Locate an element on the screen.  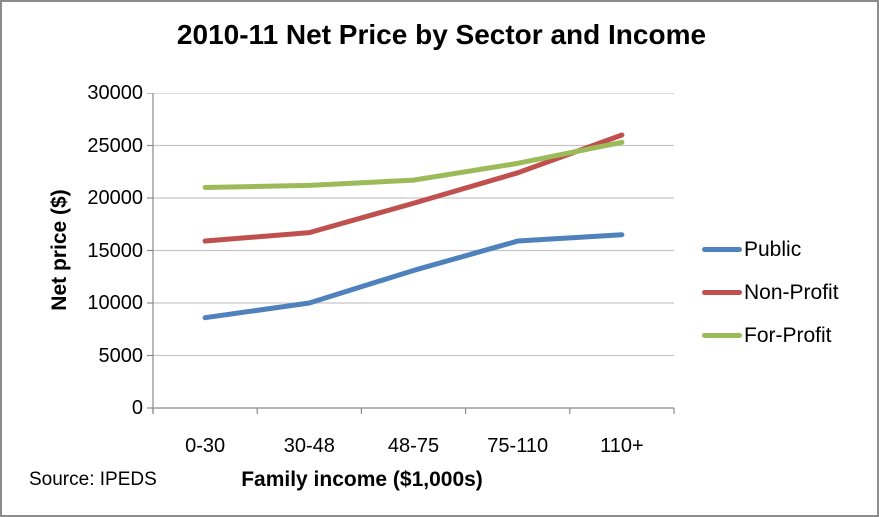
y-tick-label: 25000 is located at coordinates (115, 145).